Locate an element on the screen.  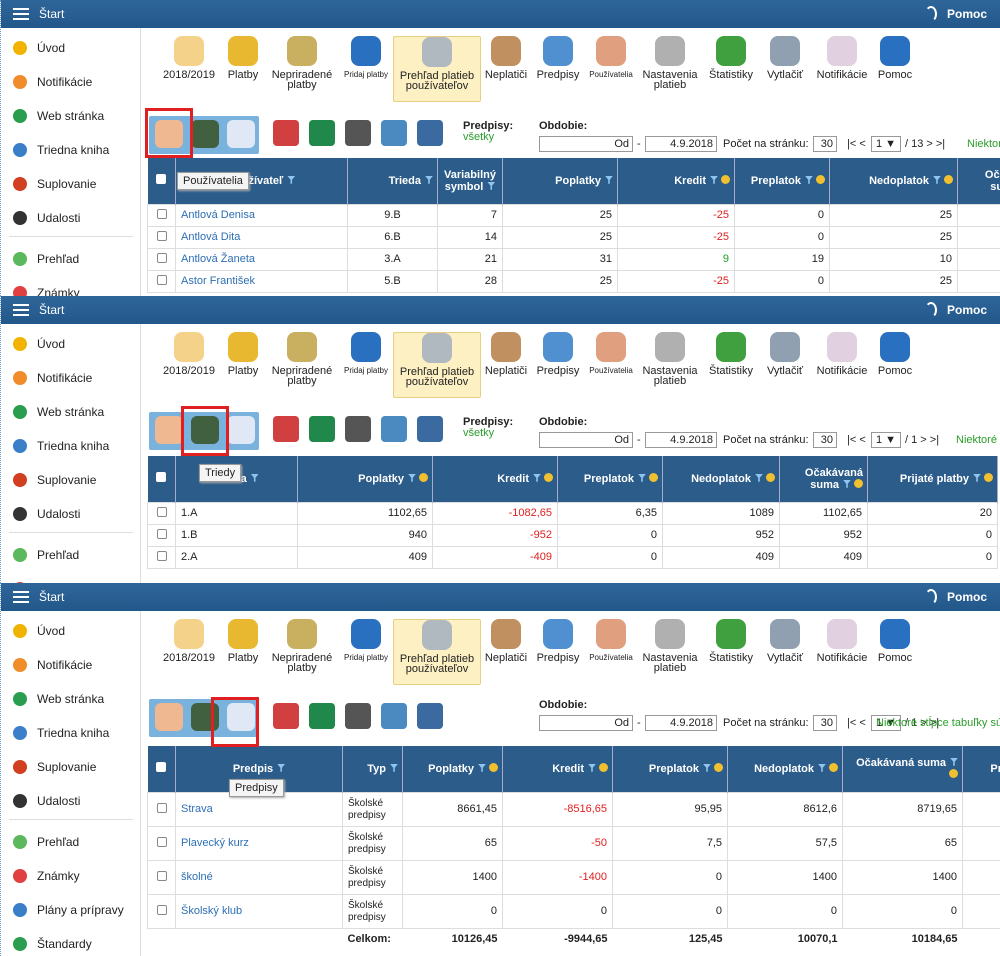
sidebar-item: Štandardy is located at coordinates (52, 944).